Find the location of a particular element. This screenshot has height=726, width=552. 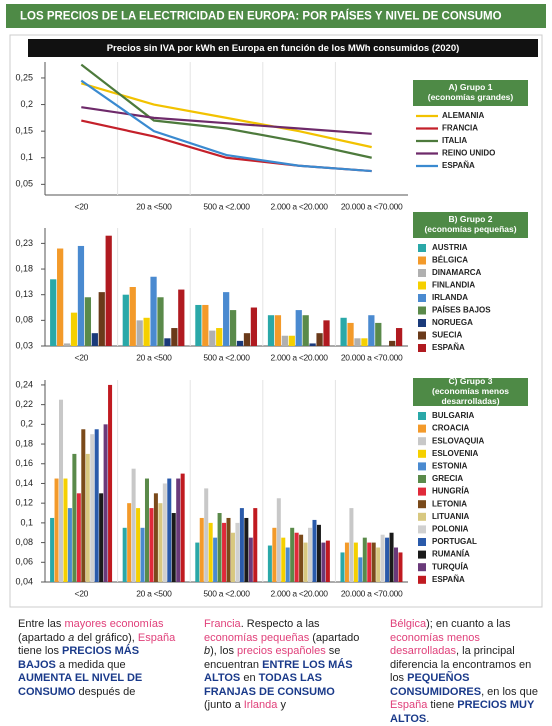

footer-text: tiene los is located at coordinates (40, 651).